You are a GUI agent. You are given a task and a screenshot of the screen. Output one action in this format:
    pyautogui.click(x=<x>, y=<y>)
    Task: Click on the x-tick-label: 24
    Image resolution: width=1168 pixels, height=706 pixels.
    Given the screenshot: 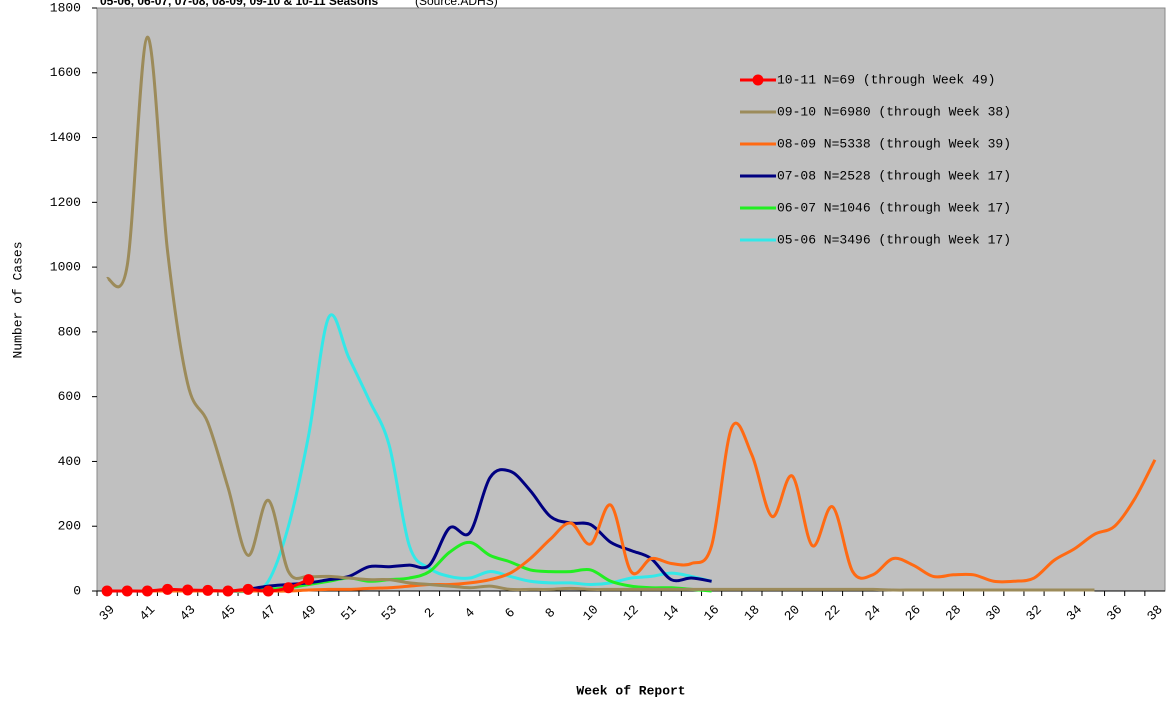 What is the action you would take?
    pyautogui.click(x=873, y=613)
    